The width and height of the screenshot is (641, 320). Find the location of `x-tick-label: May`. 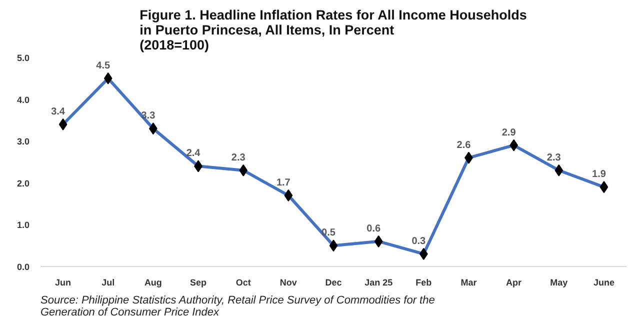

x-tick-label: May is located at coordinates (559, 283).